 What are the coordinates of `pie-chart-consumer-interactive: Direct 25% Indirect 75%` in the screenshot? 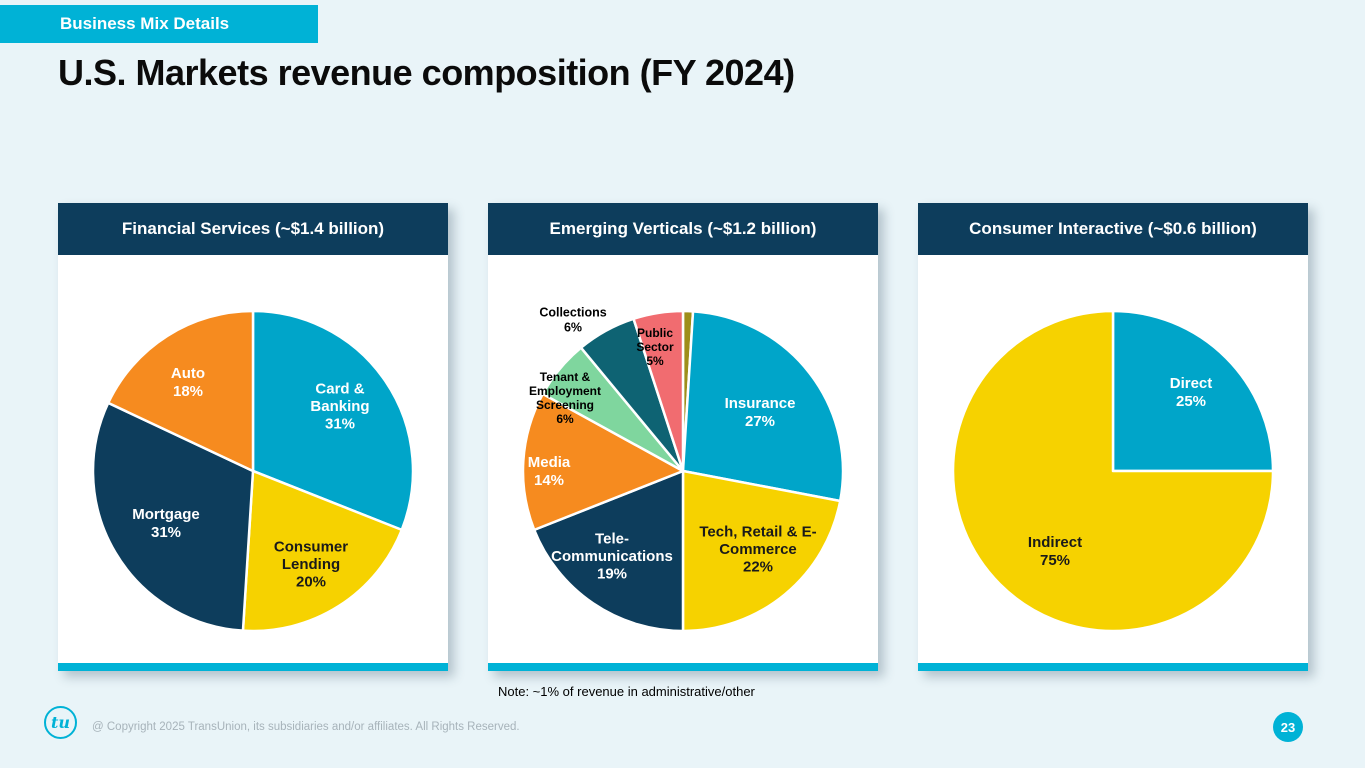 It's located at (1113, 471).